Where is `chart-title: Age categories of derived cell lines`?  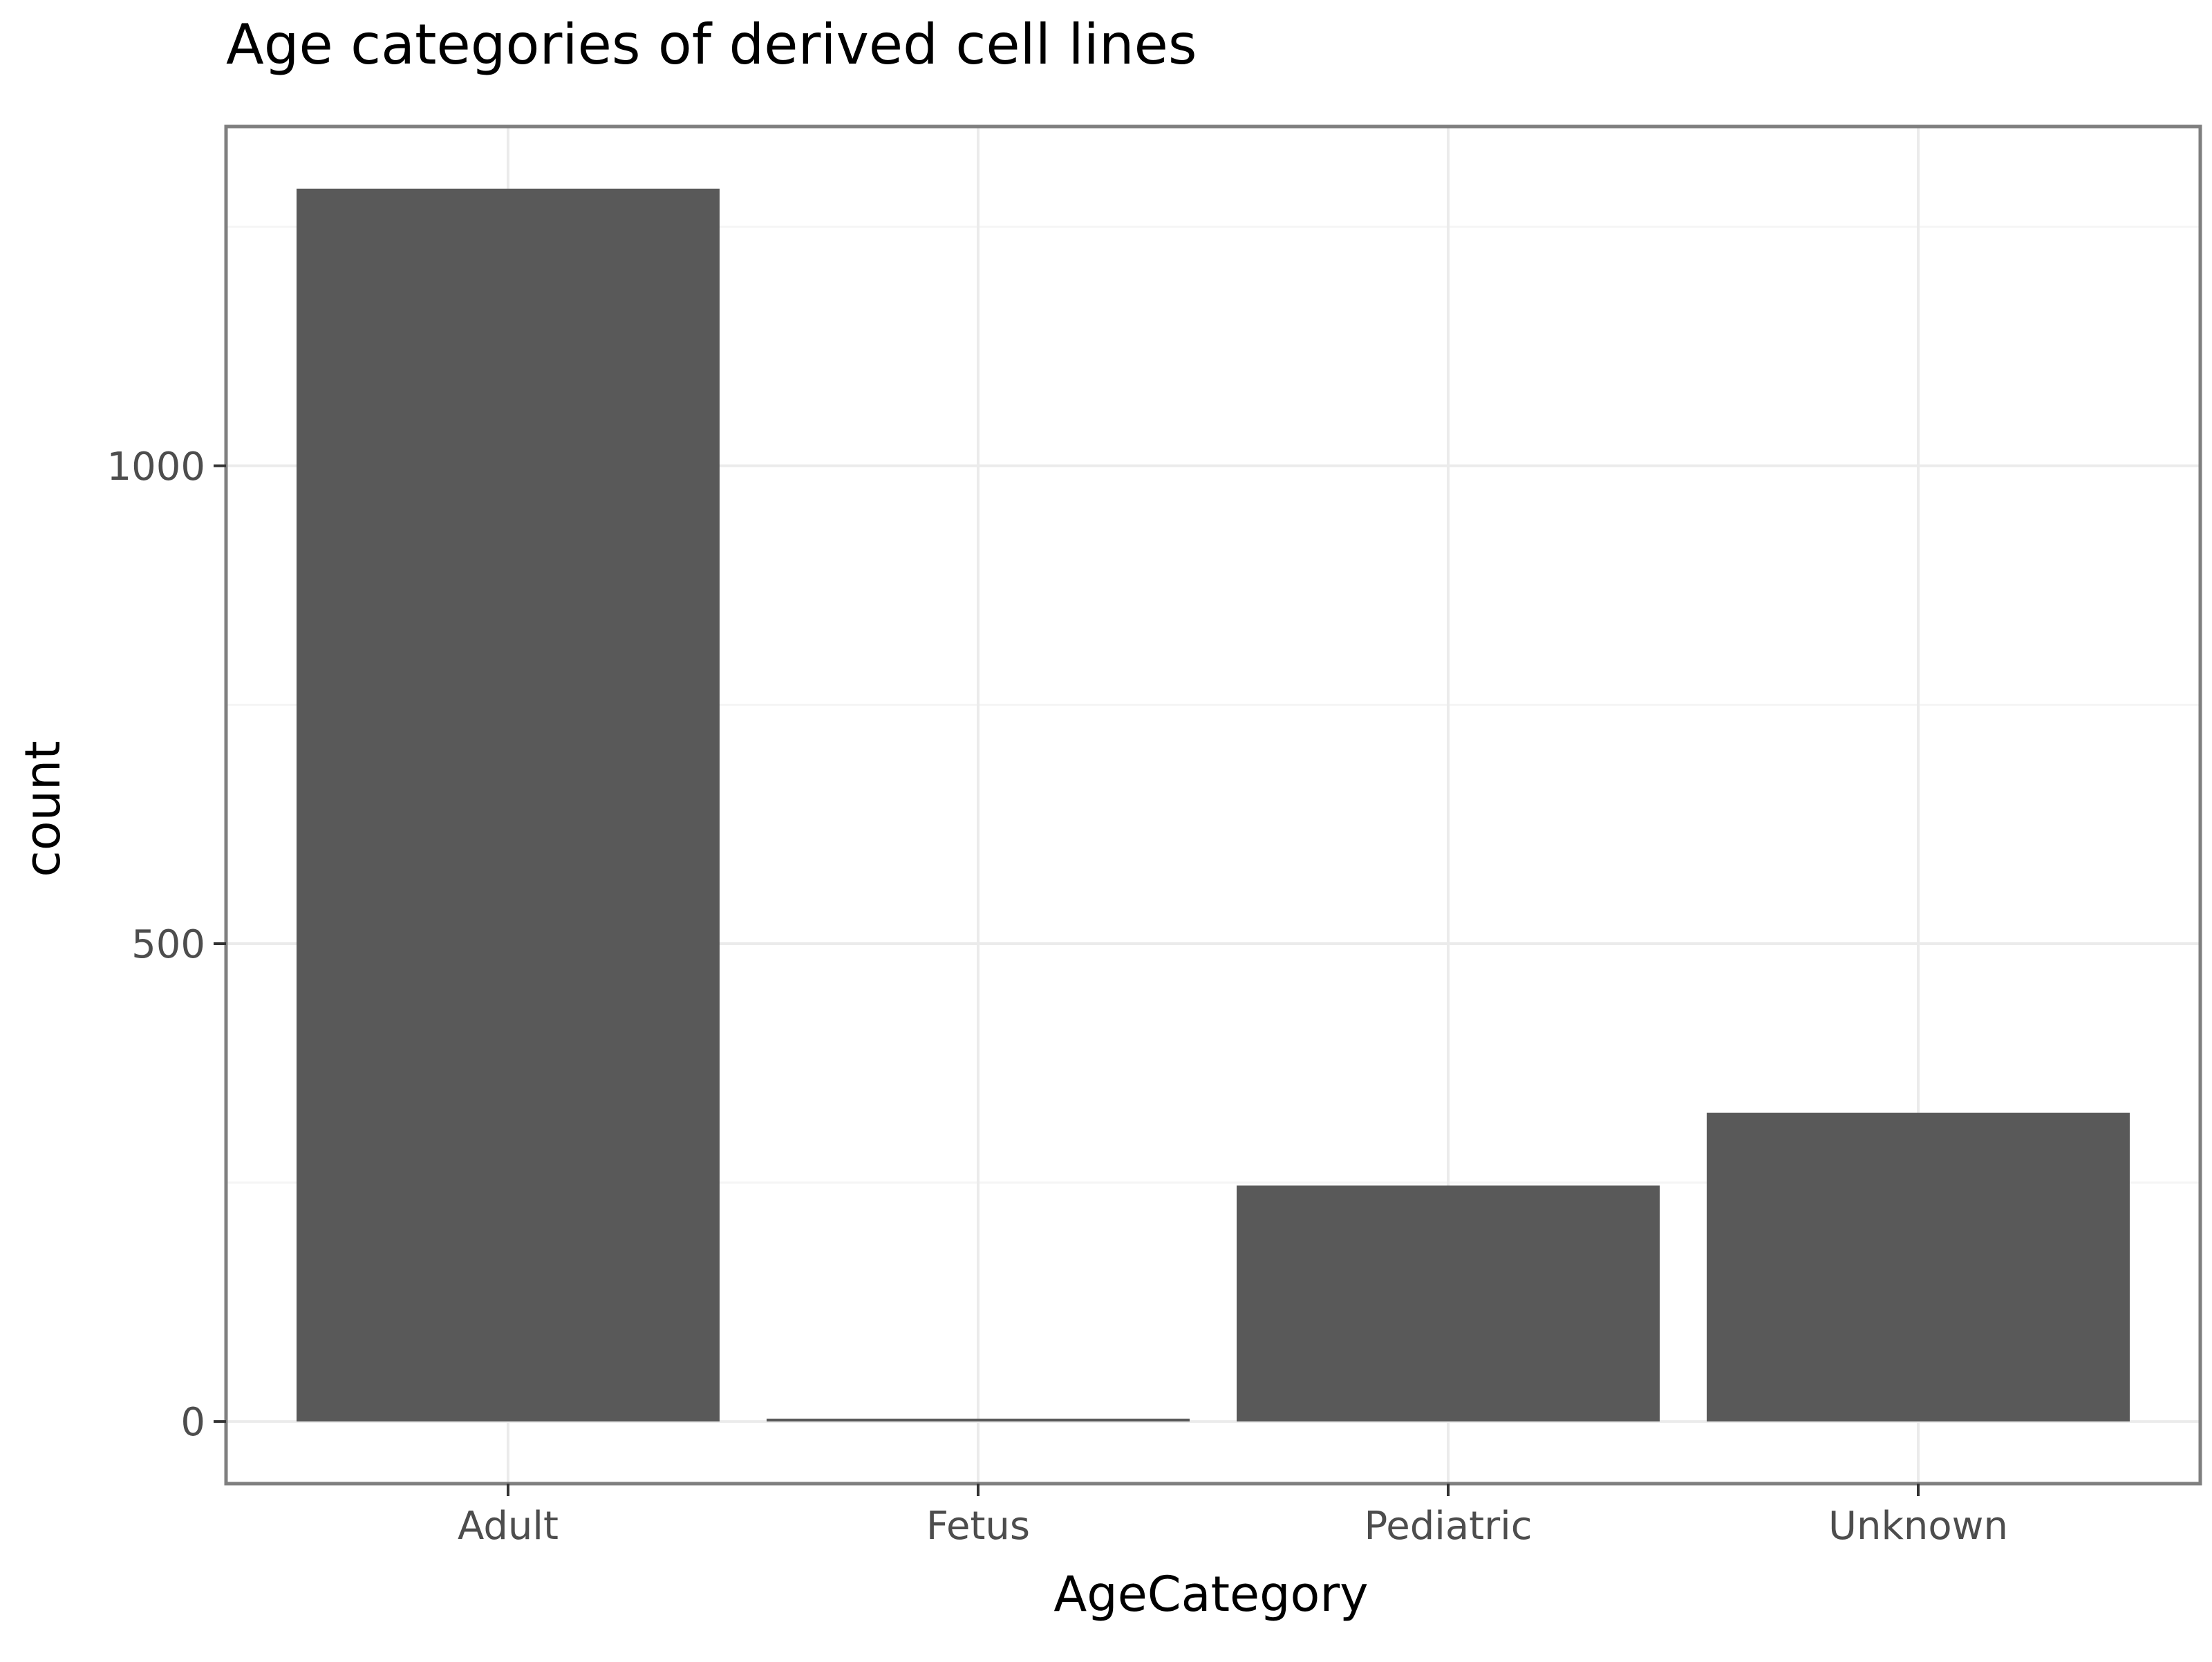 chart-title: Age categories of derived cell lines is located at coordinates (711, 45).